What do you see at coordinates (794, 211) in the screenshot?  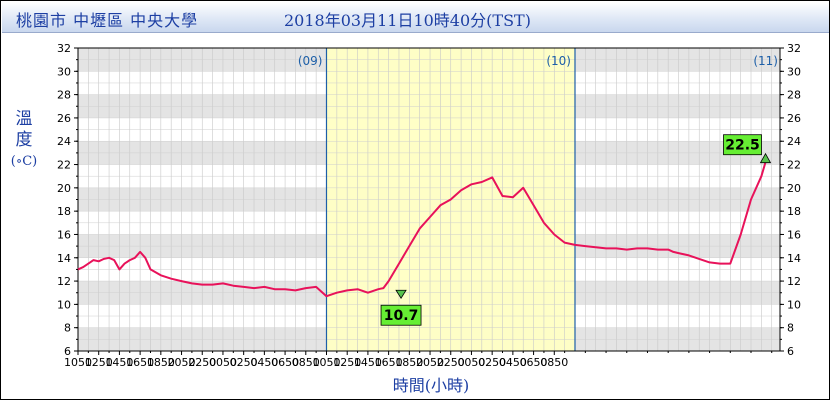 I see `y-tick-label-right: 18` at bounding box center [794, 211].